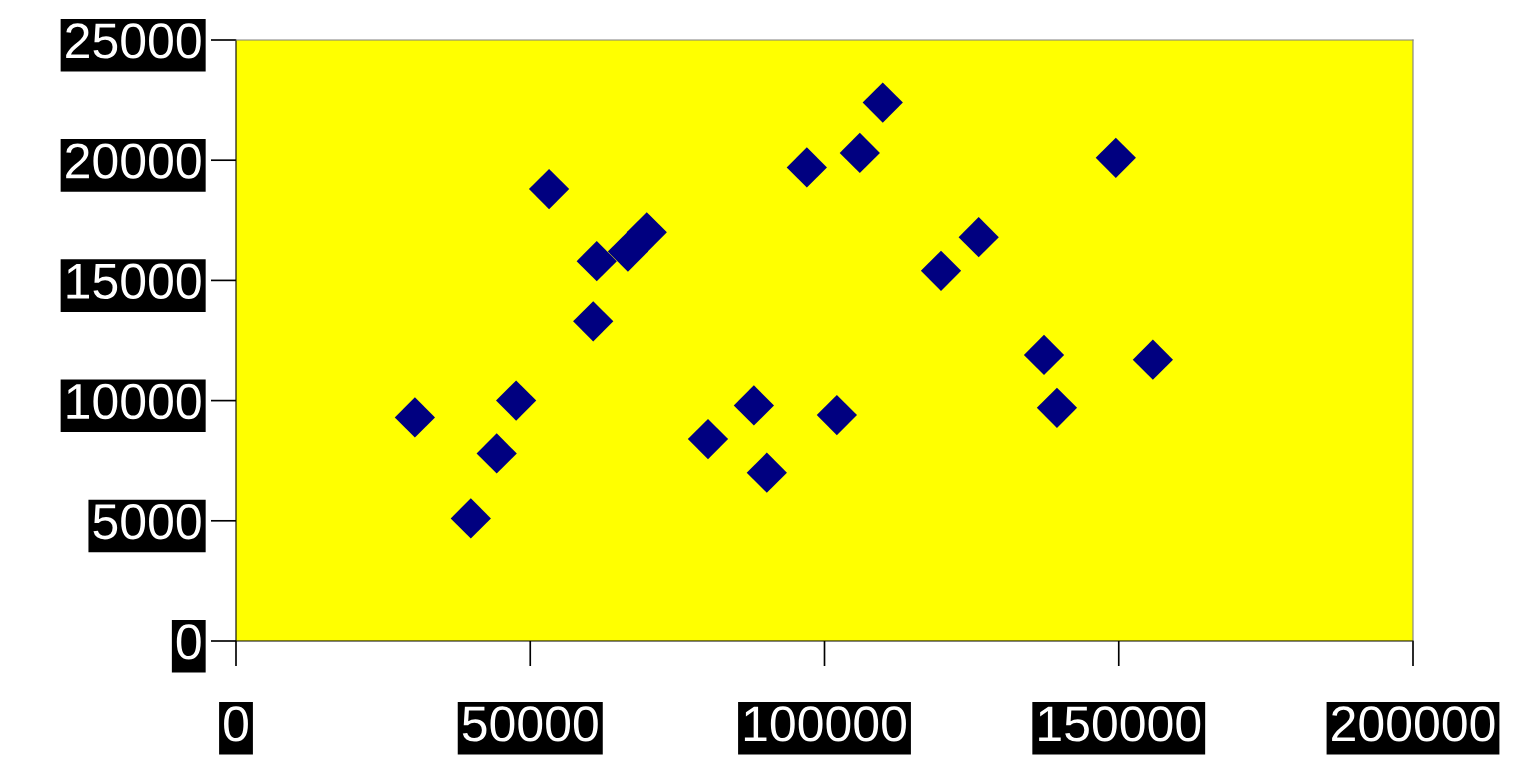 The image size is (1527, 765). I want to click on y-tick-label: 10000, so click(134, 401).